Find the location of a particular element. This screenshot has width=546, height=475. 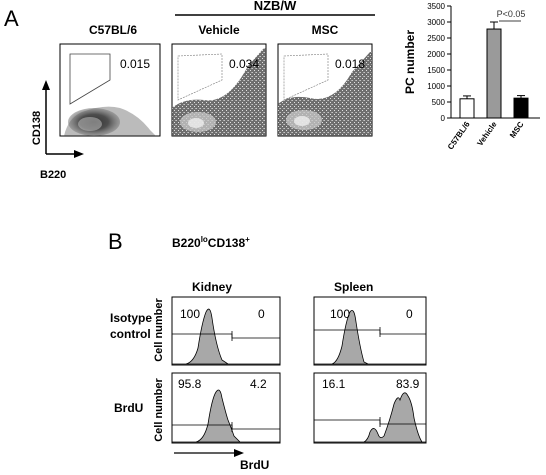

pct-right: 83.9 is located at coordinates (408, 384).